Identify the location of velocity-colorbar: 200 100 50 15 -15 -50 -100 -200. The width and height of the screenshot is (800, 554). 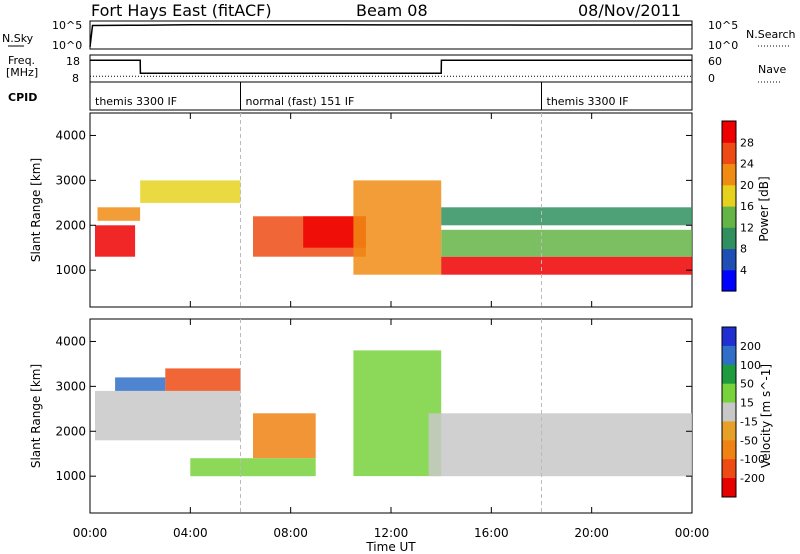
(743, 412).